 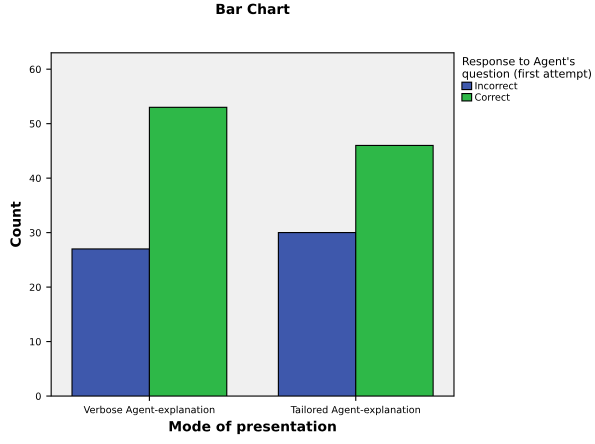 What do you see at coordinates (35, 178) in the screenshot?
I see `y-tick-label: 40` at bounding box center [35, 178].